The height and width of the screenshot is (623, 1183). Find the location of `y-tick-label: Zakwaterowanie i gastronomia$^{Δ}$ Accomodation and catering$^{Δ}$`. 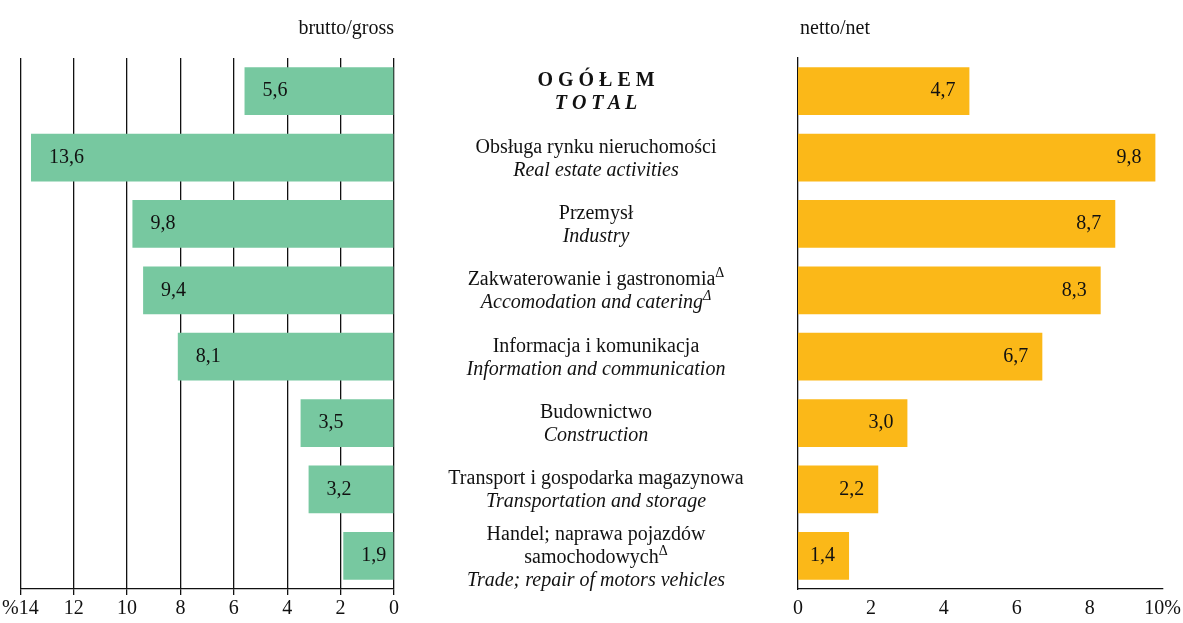

y-tick-label: Zakwaterowanie i gastronomia$^{Δ}$ Accomodation and catering$^{Δ}$ is located at coordinates (596, 289).